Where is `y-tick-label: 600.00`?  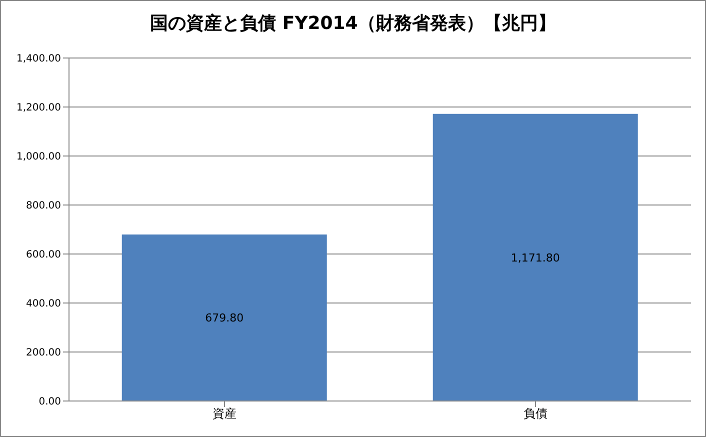 y-tick-label: 600.00 is located at coordinates (43, 255).